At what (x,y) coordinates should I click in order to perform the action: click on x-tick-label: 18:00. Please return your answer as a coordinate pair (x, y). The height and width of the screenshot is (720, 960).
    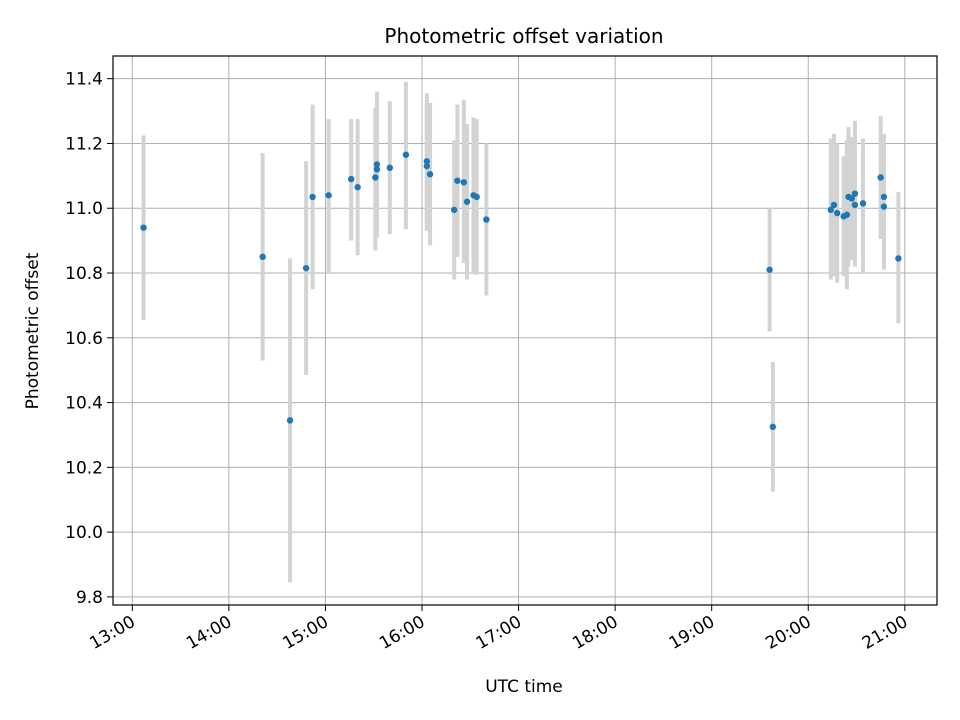
    Looking at the image, I should click on (595, 633).